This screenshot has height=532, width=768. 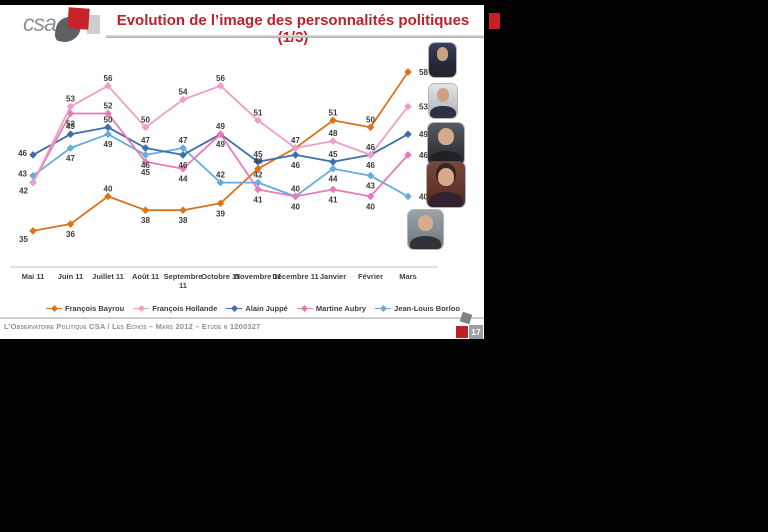 I want to click on csa-logo-gray-square, so click(x=93, y=24).